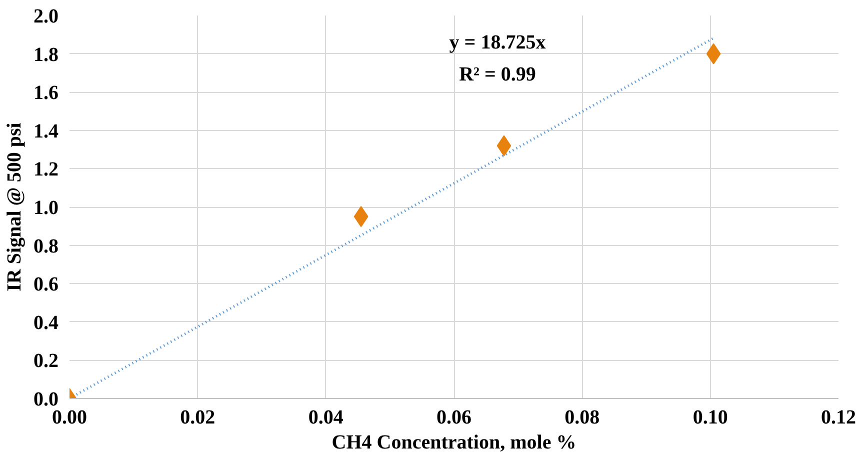 The image size is (864, 456). I want to click on x-tick-label: 0.10, so click(710, 417).